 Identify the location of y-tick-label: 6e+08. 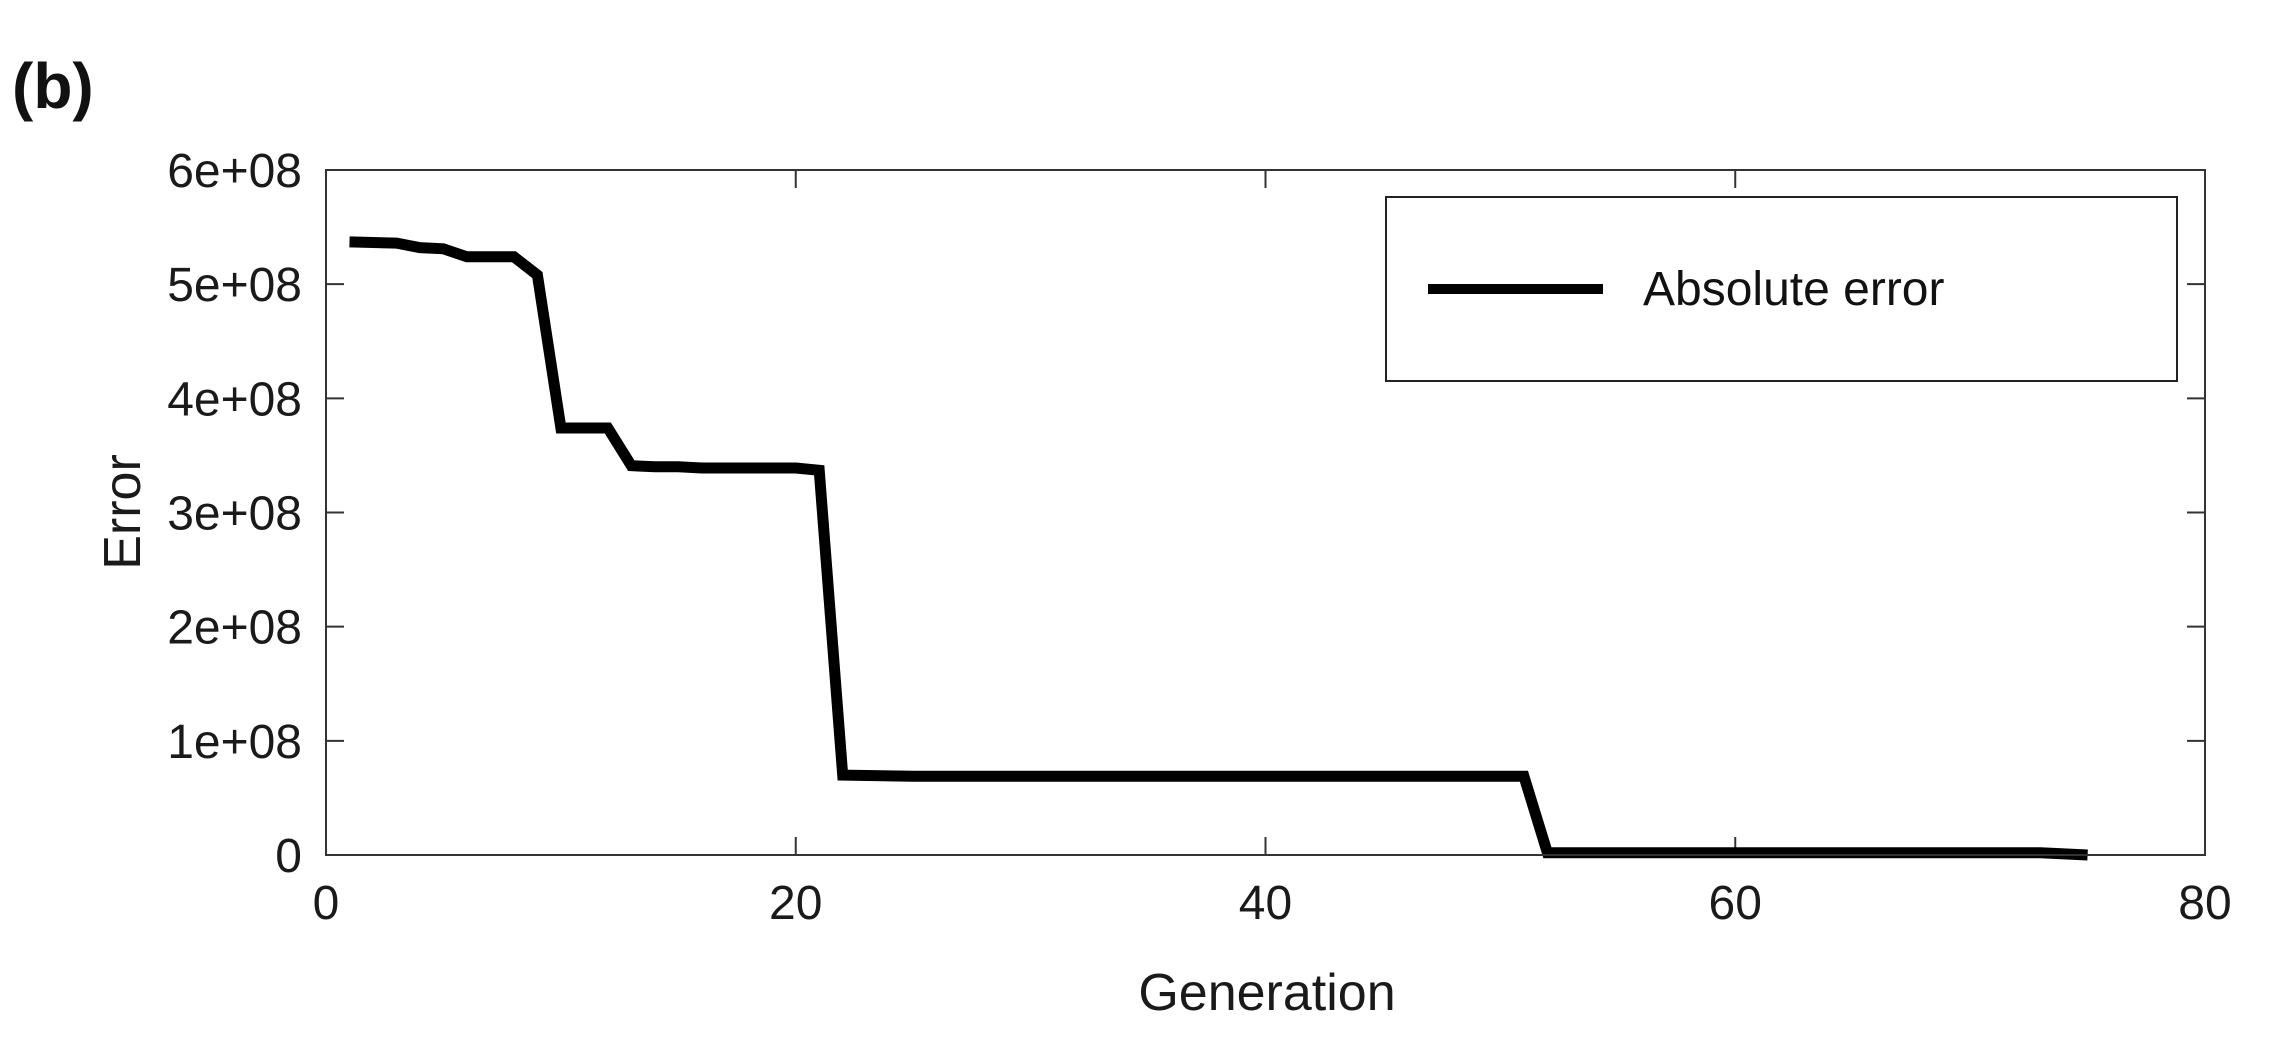
(234, 171).